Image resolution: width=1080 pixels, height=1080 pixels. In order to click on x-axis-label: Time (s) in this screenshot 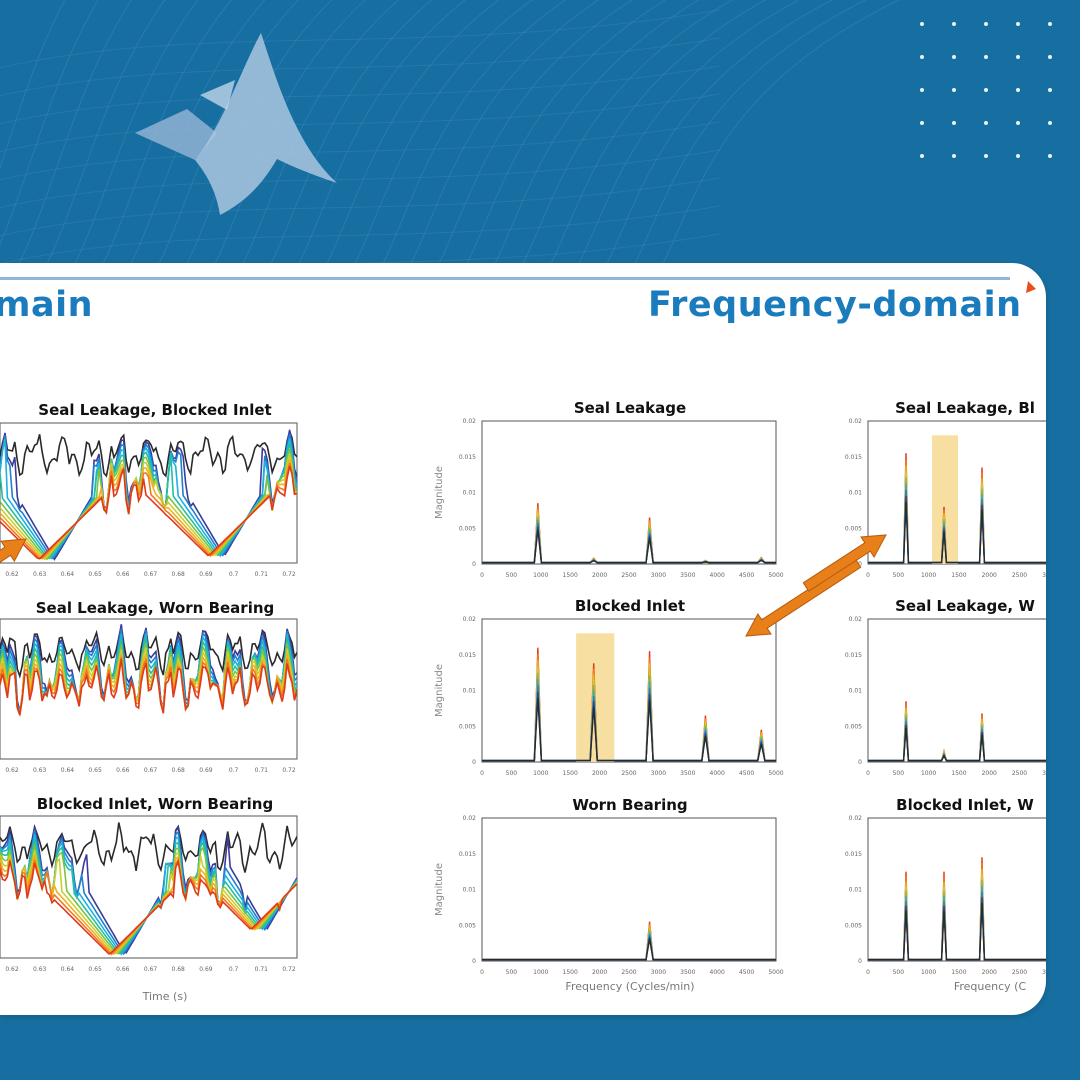, I will do `click(165, 996)`.